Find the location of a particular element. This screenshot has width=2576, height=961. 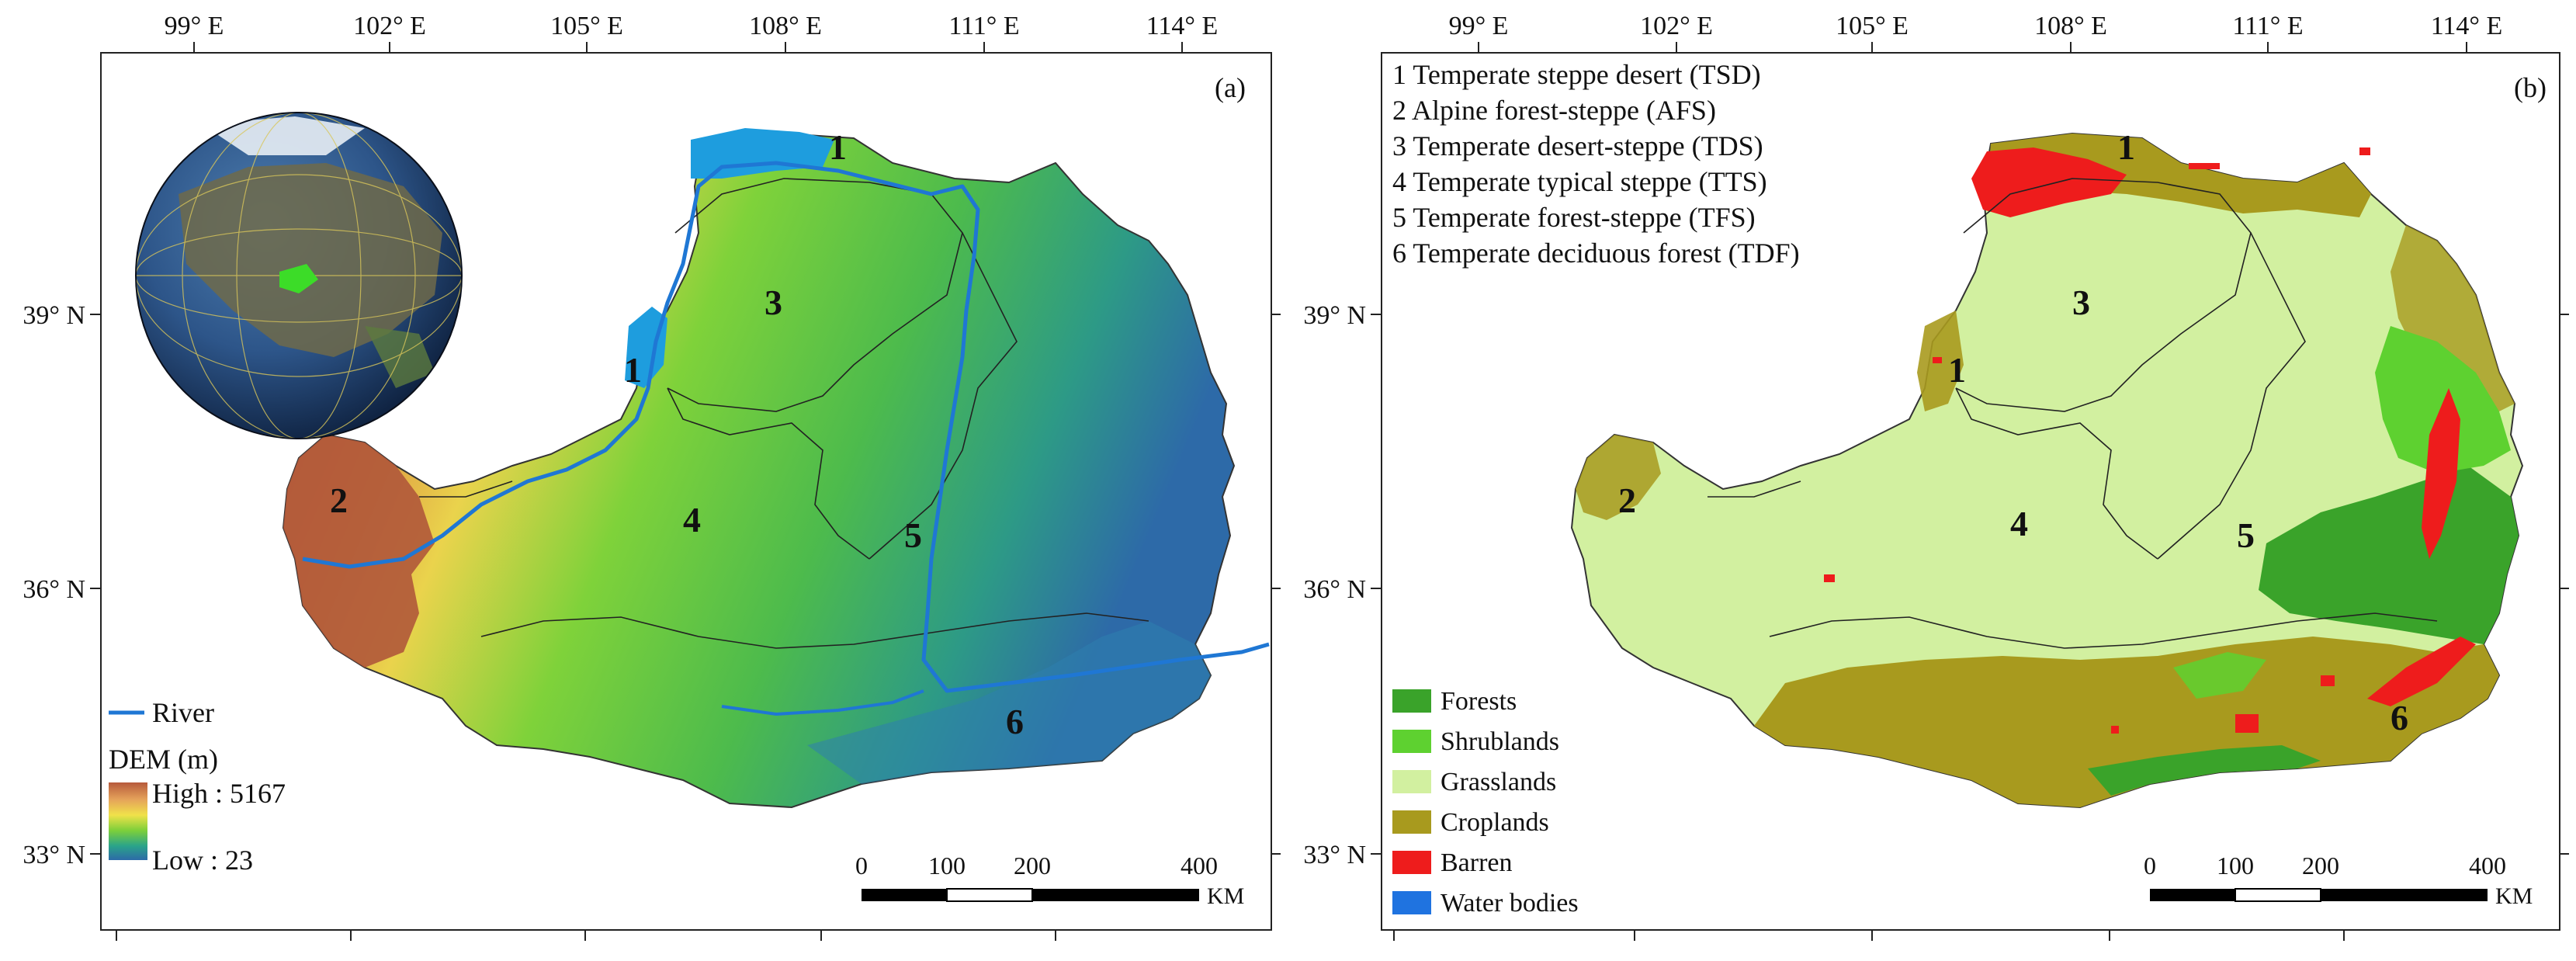

legend-swatch-forests is located at coordinates (1411, 701).